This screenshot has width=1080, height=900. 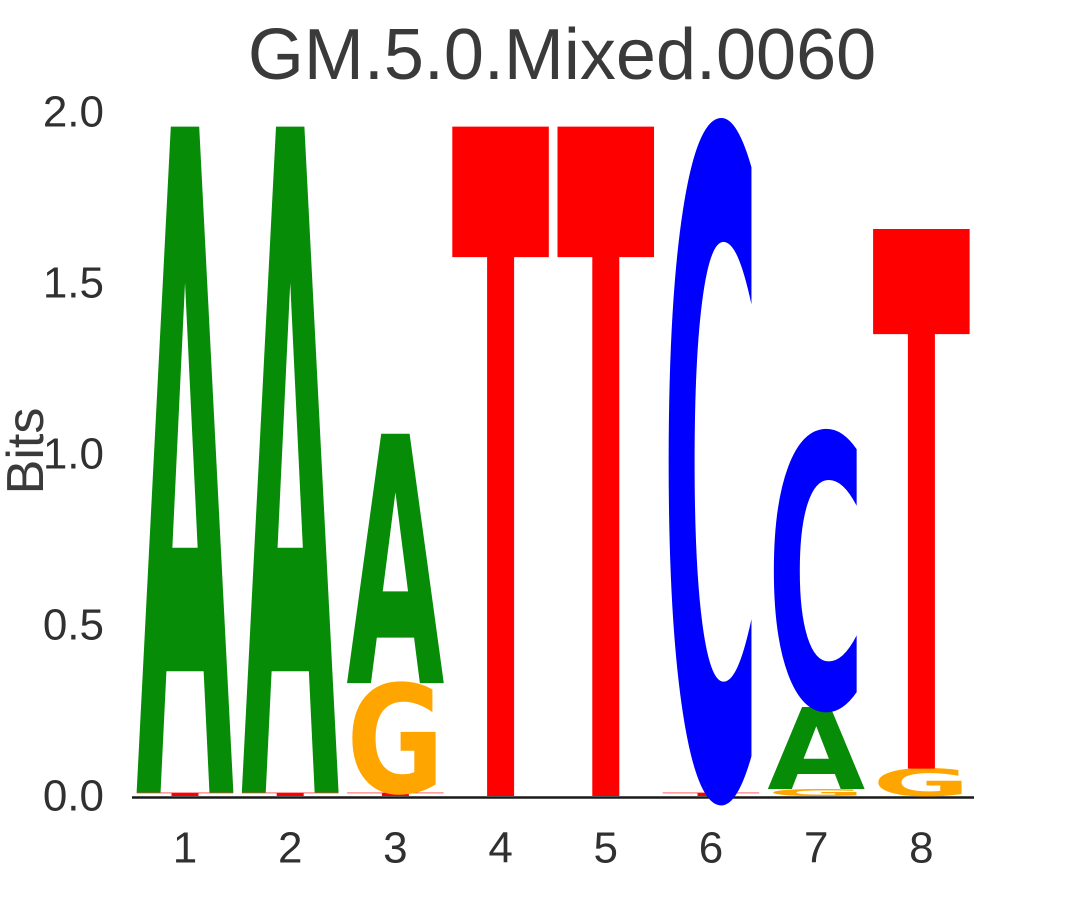 What do you see at coordinates (73, 625) in the screenshot?
I see `y-tick-label: 0.5` at bounding box center [73, 625].